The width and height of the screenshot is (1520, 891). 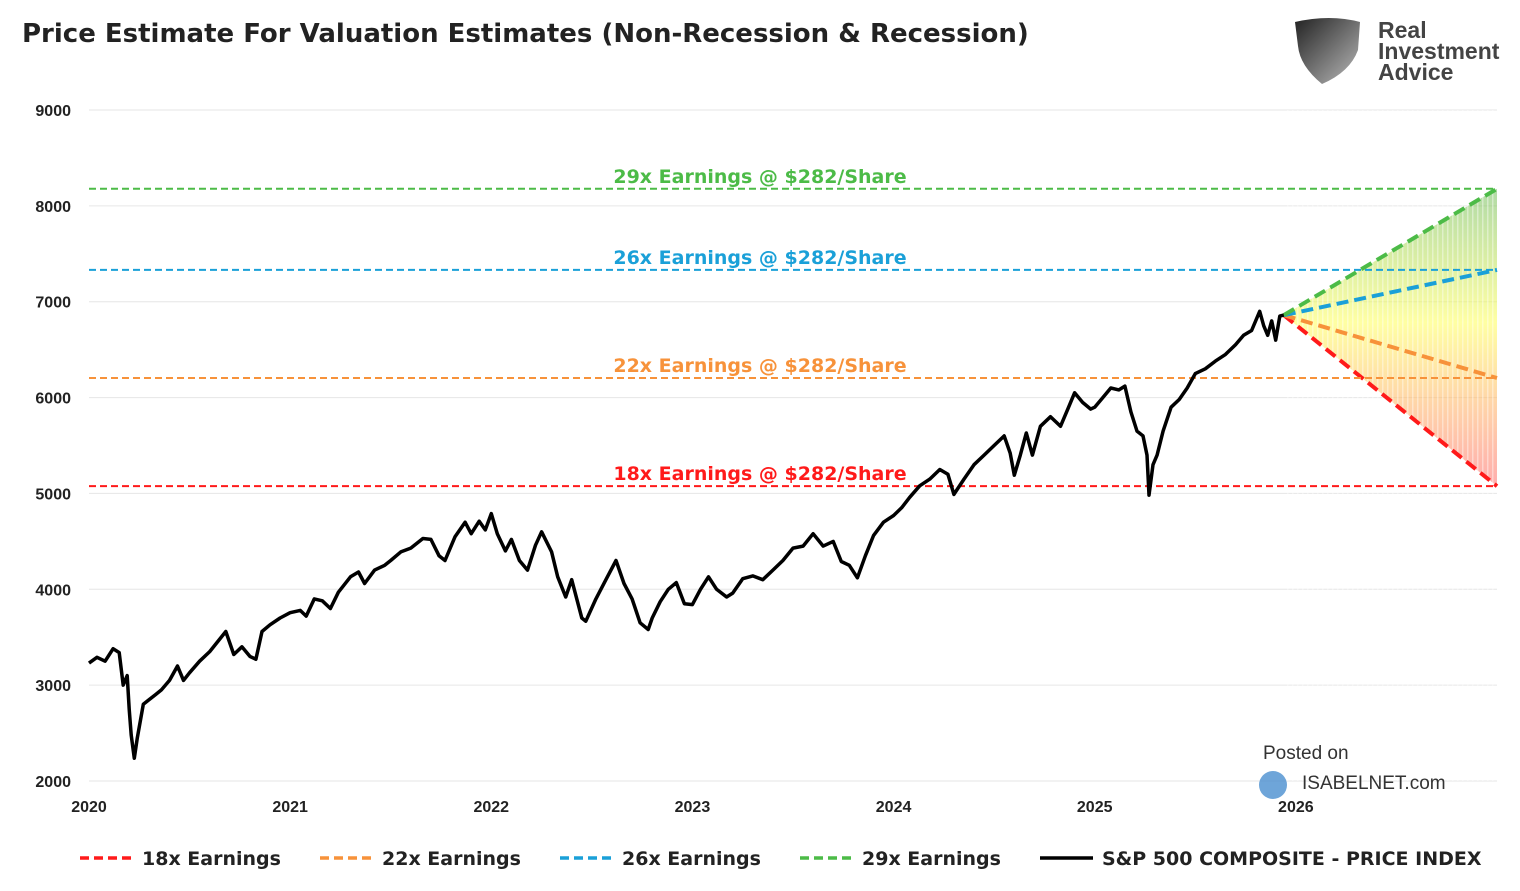 What do you see at coordinates (1292, 859) in the screenshot?
I see `legend-label: S&P 500 COMPOSITE - PRICE INDEX` at bounding box center [1292, 859].